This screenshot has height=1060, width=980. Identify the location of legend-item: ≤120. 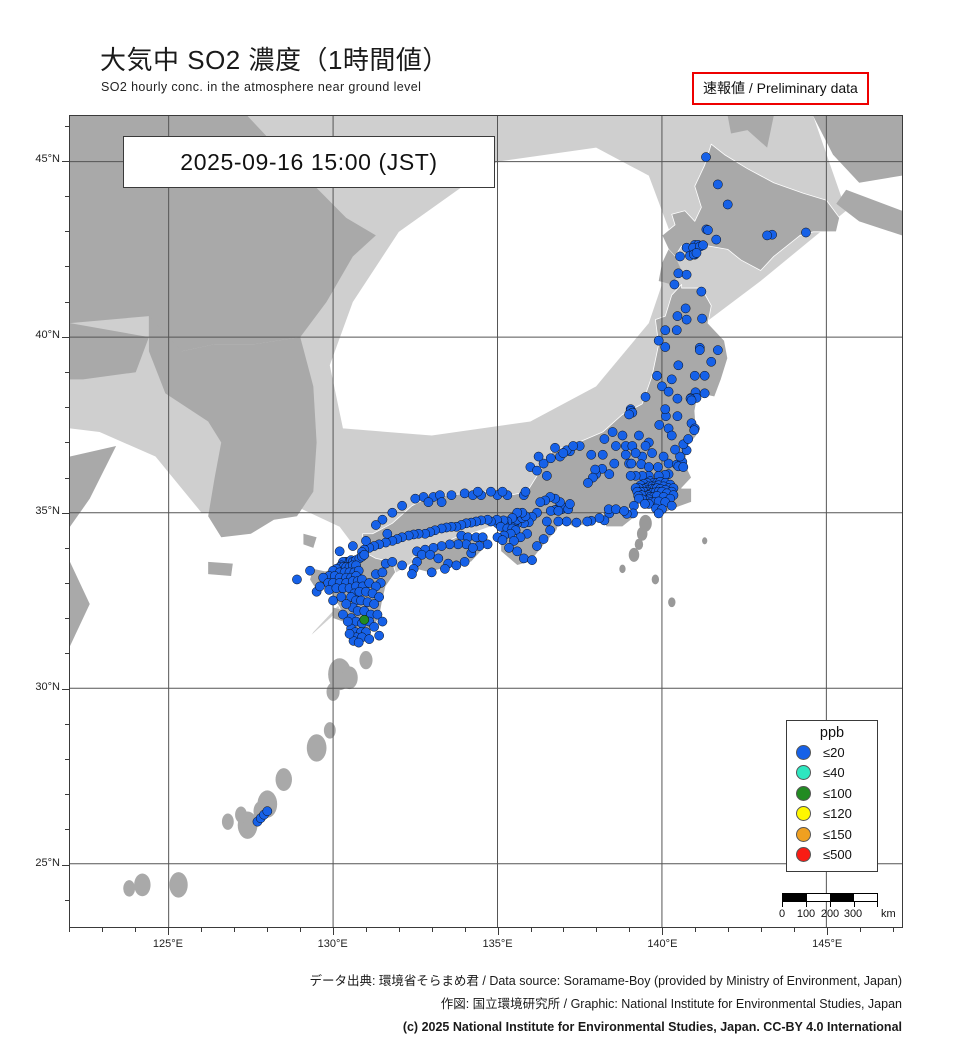
(832, 814).